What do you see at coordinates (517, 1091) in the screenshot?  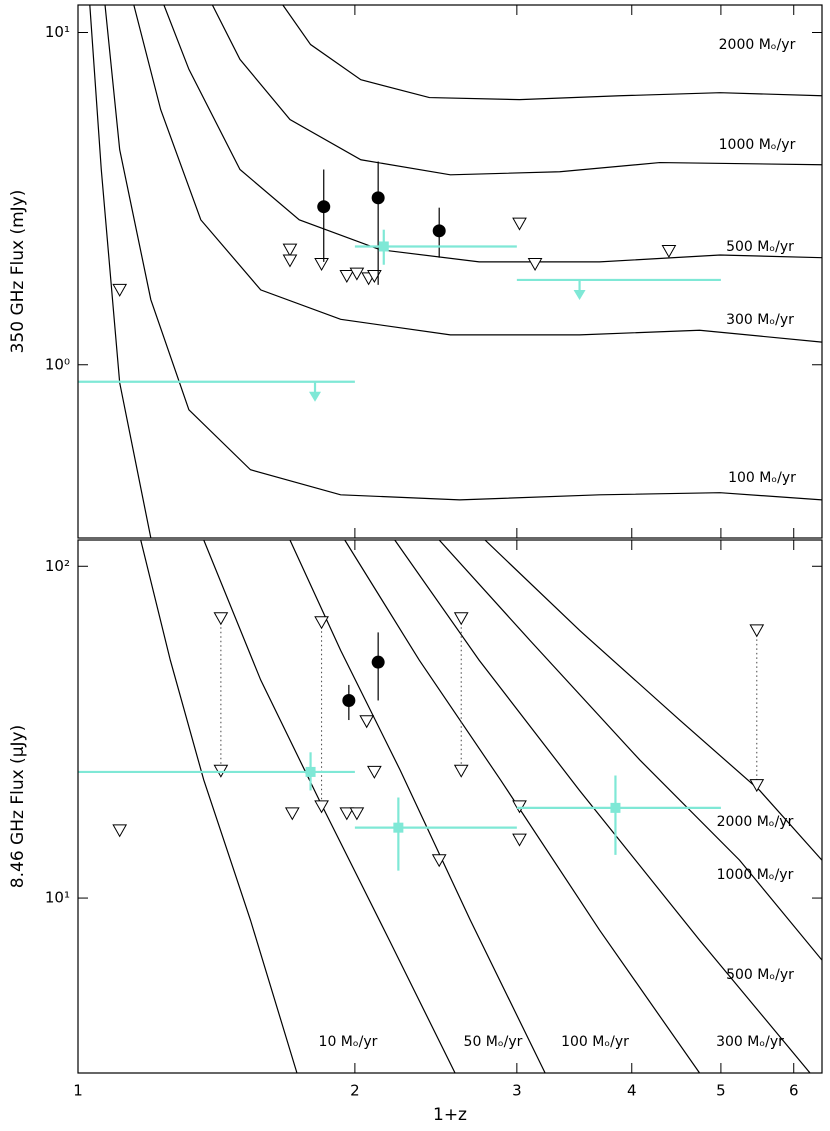 I see `x-tick-label: 3` at bounding box center [517, 1091].